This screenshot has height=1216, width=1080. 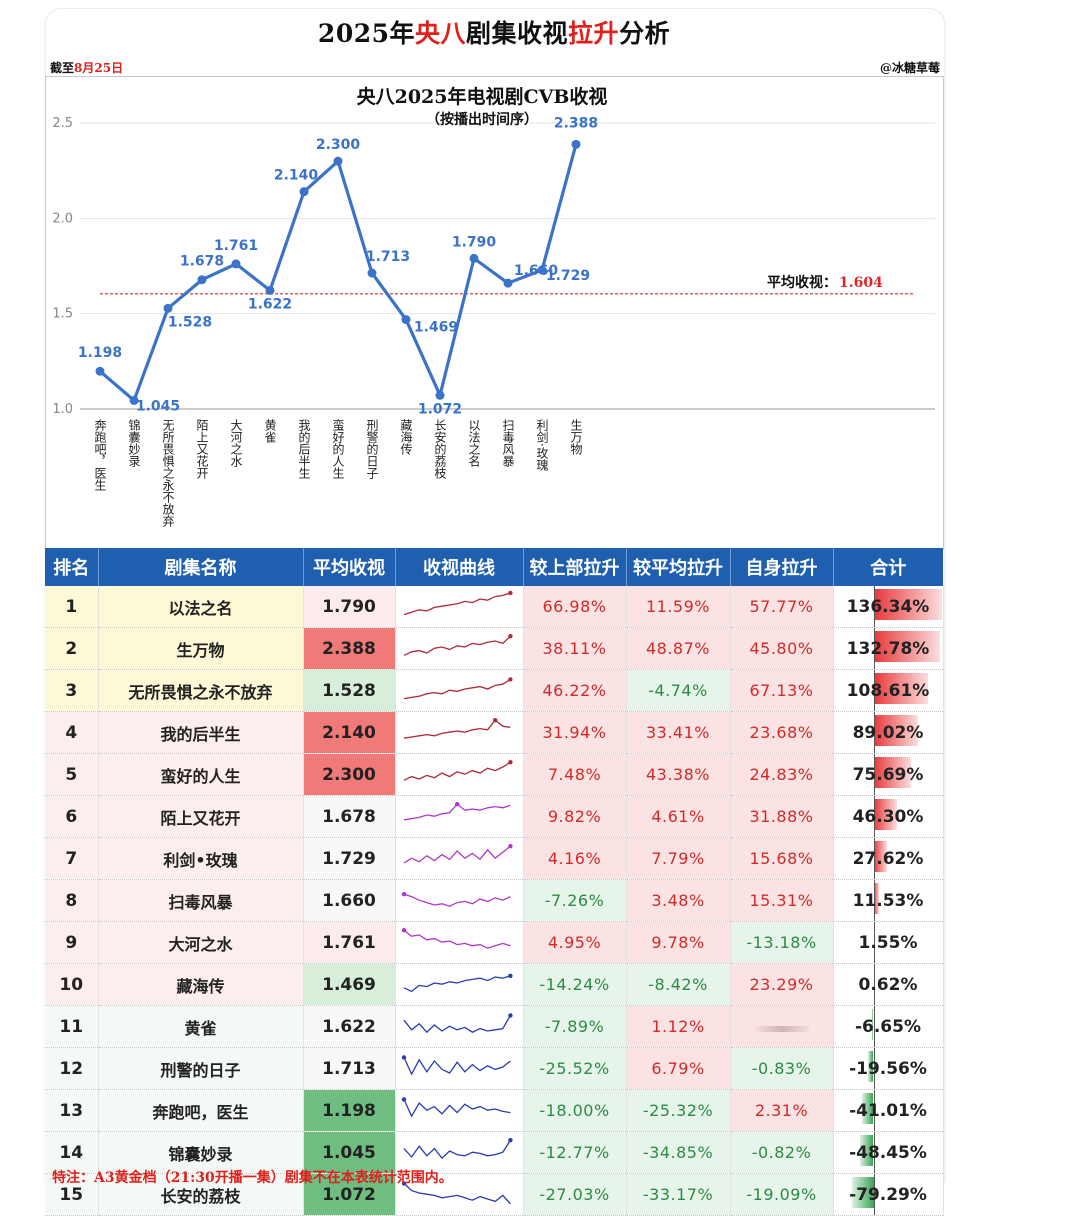 What do you see at coordinates (349, 859) in the screenshot?
I see `avg-rating-cell: 1.729` at bounding box center [349, 859].